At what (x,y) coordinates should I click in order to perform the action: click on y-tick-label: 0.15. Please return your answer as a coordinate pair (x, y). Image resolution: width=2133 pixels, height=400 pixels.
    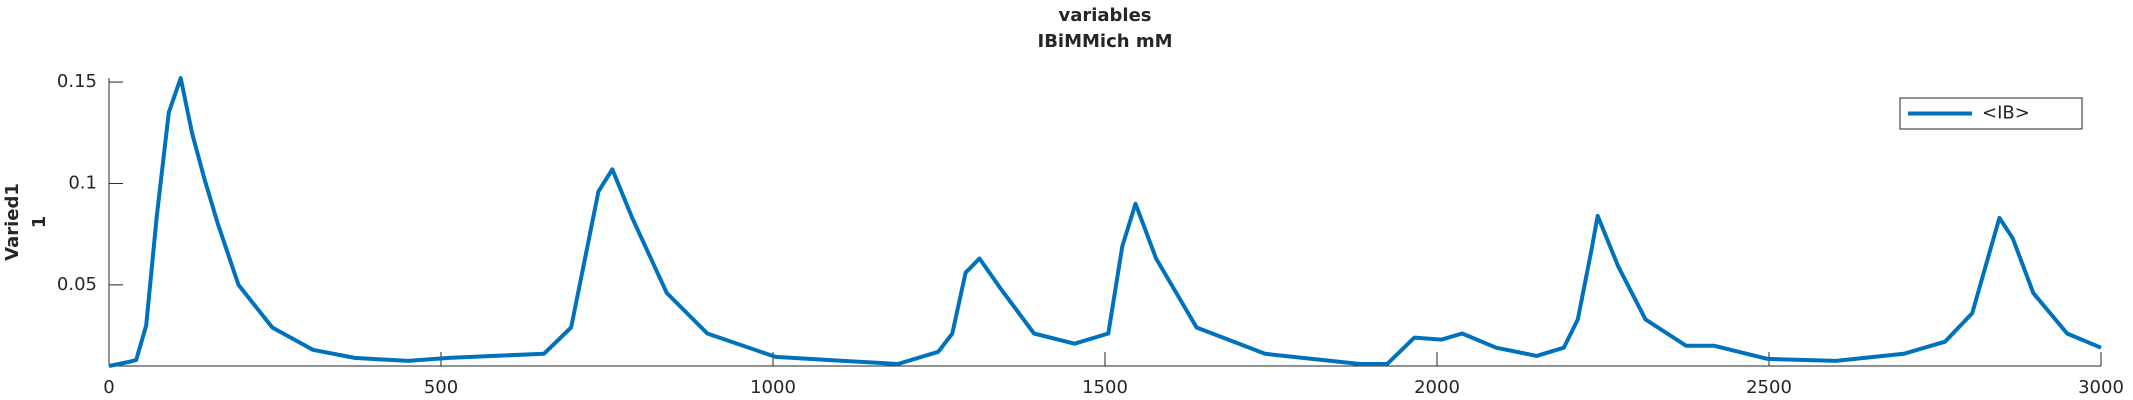
    Looking at the image, I should click on (77, 81).